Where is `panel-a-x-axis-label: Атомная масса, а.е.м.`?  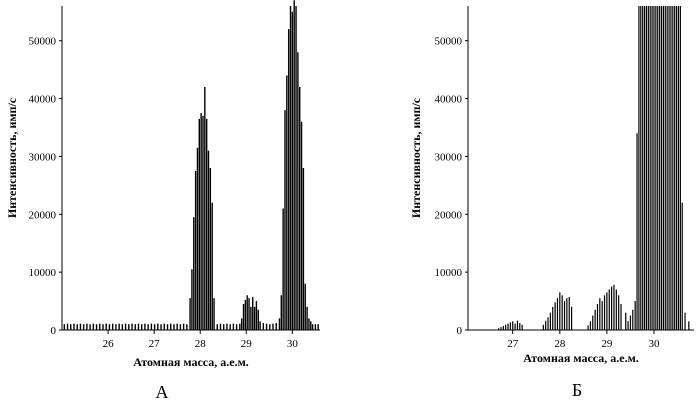
panel-a-x-axis-label: Атомная масса, а.е.м. is located at coordinates (191, 362).